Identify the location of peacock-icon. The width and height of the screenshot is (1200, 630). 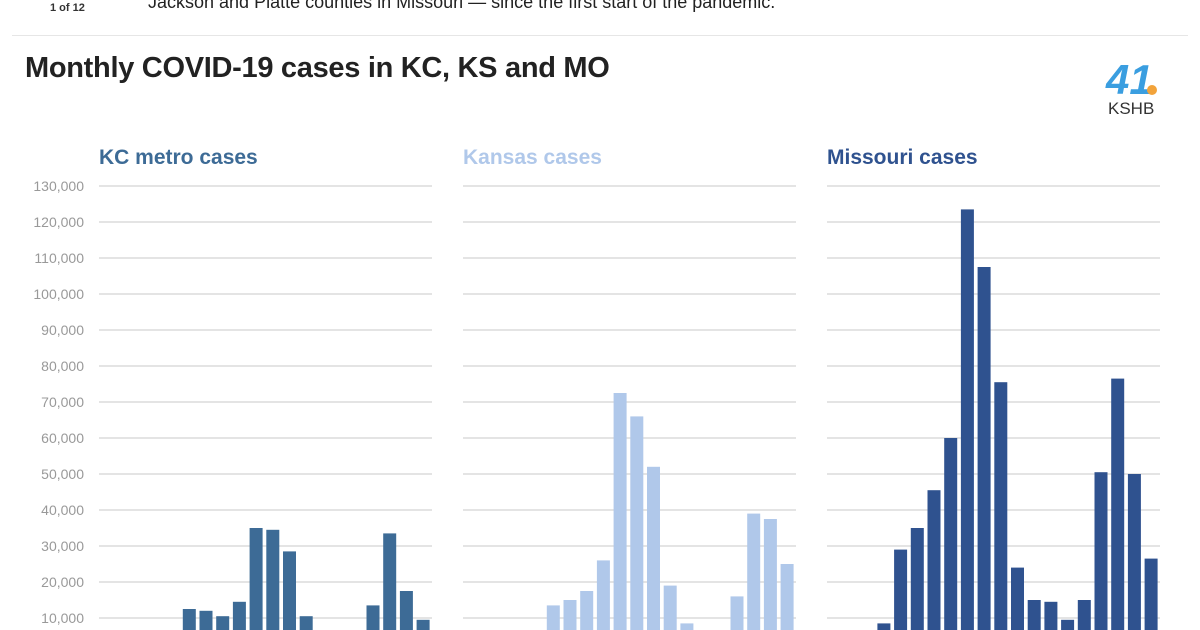
(1152, 90).